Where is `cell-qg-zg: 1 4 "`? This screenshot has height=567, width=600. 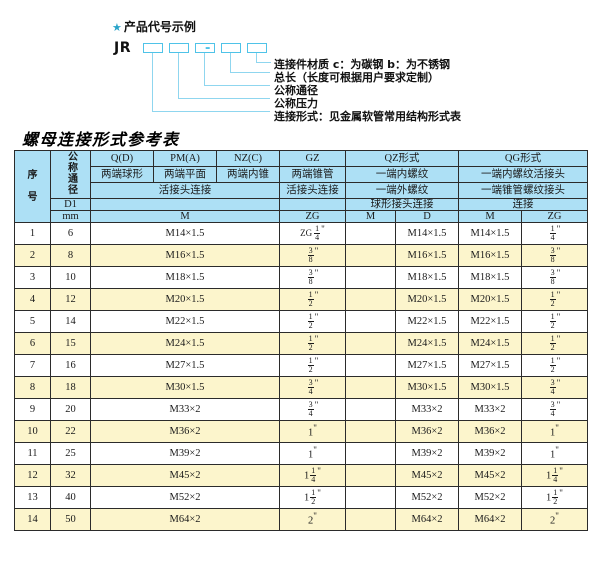
cell-qg-zg: 1 4 " is located at coordinates (554, 234).